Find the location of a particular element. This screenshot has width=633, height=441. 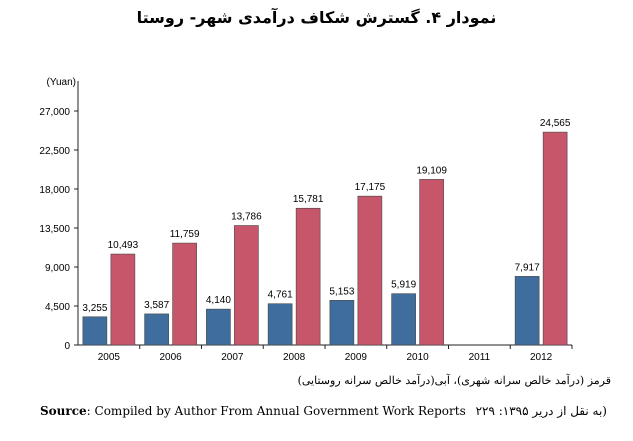

data-label: 5,153 is located at coordinates (341, 291).